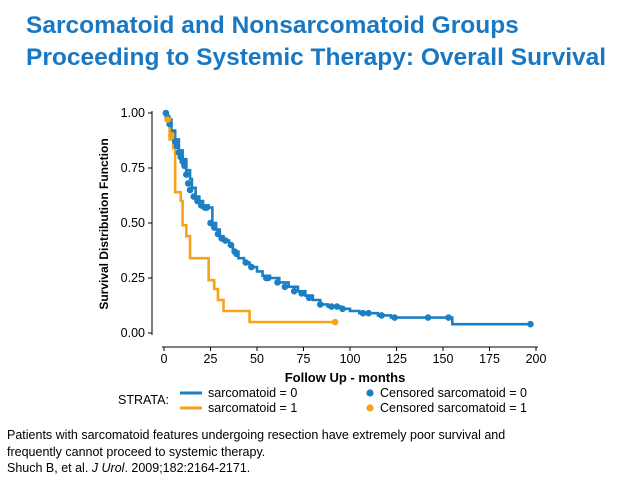  What do you see at coordinates (272, 25) in the screenshot?
I see `title-line-1: Sarcomatoid and Nonsarcomatoid Groups` at bounding box center [272, 25].